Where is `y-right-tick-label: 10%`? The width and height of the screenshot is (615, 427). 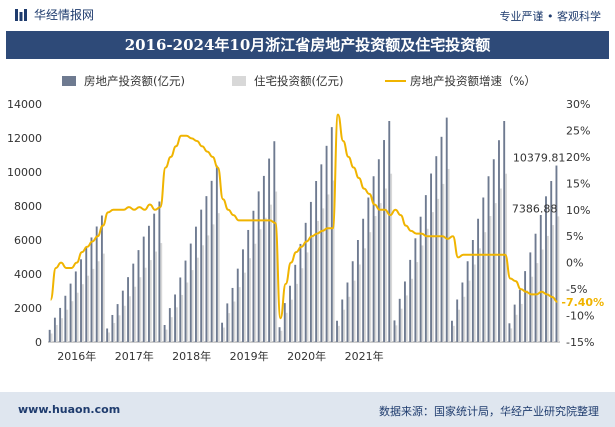 y-right-tick-label: 10% is located at coordinates (578, 210).